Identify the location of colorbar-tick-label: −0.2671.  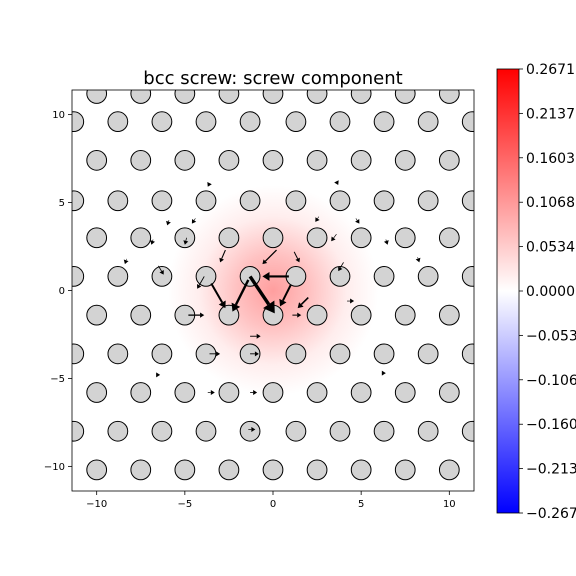
(551, 514).